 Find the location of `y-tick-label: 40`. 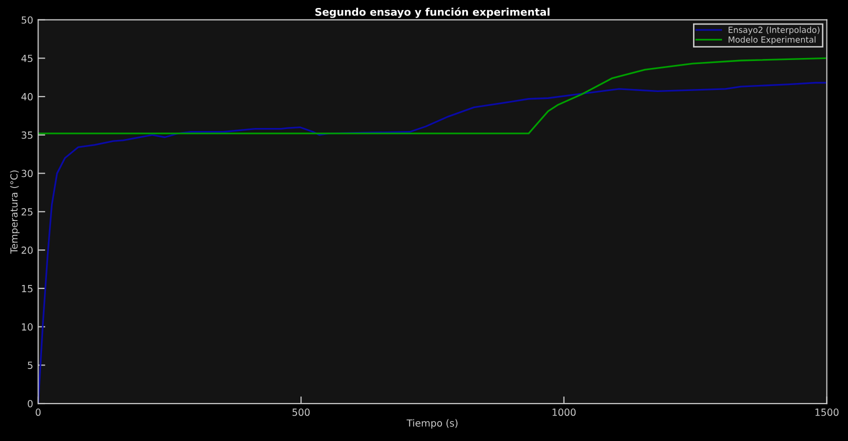

y-tick-label: 40 is located at coordinates (27, 96).